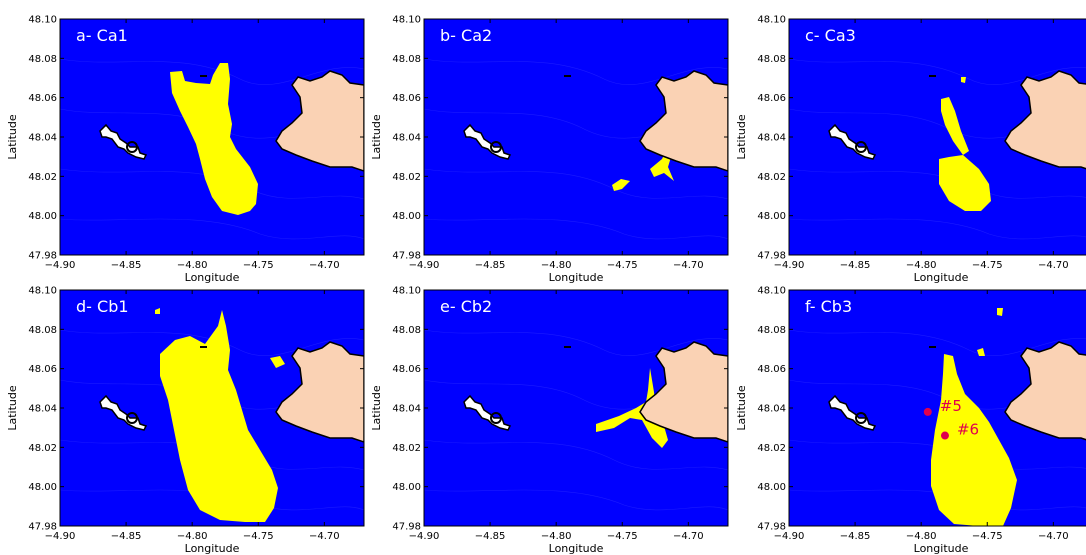 The width and height of the screenshot is (1086, 555). What do you see at coordinates (828, 306) in the screenshot?
I see `panel-title: f- Cb3` at bounding box center [828, 306].